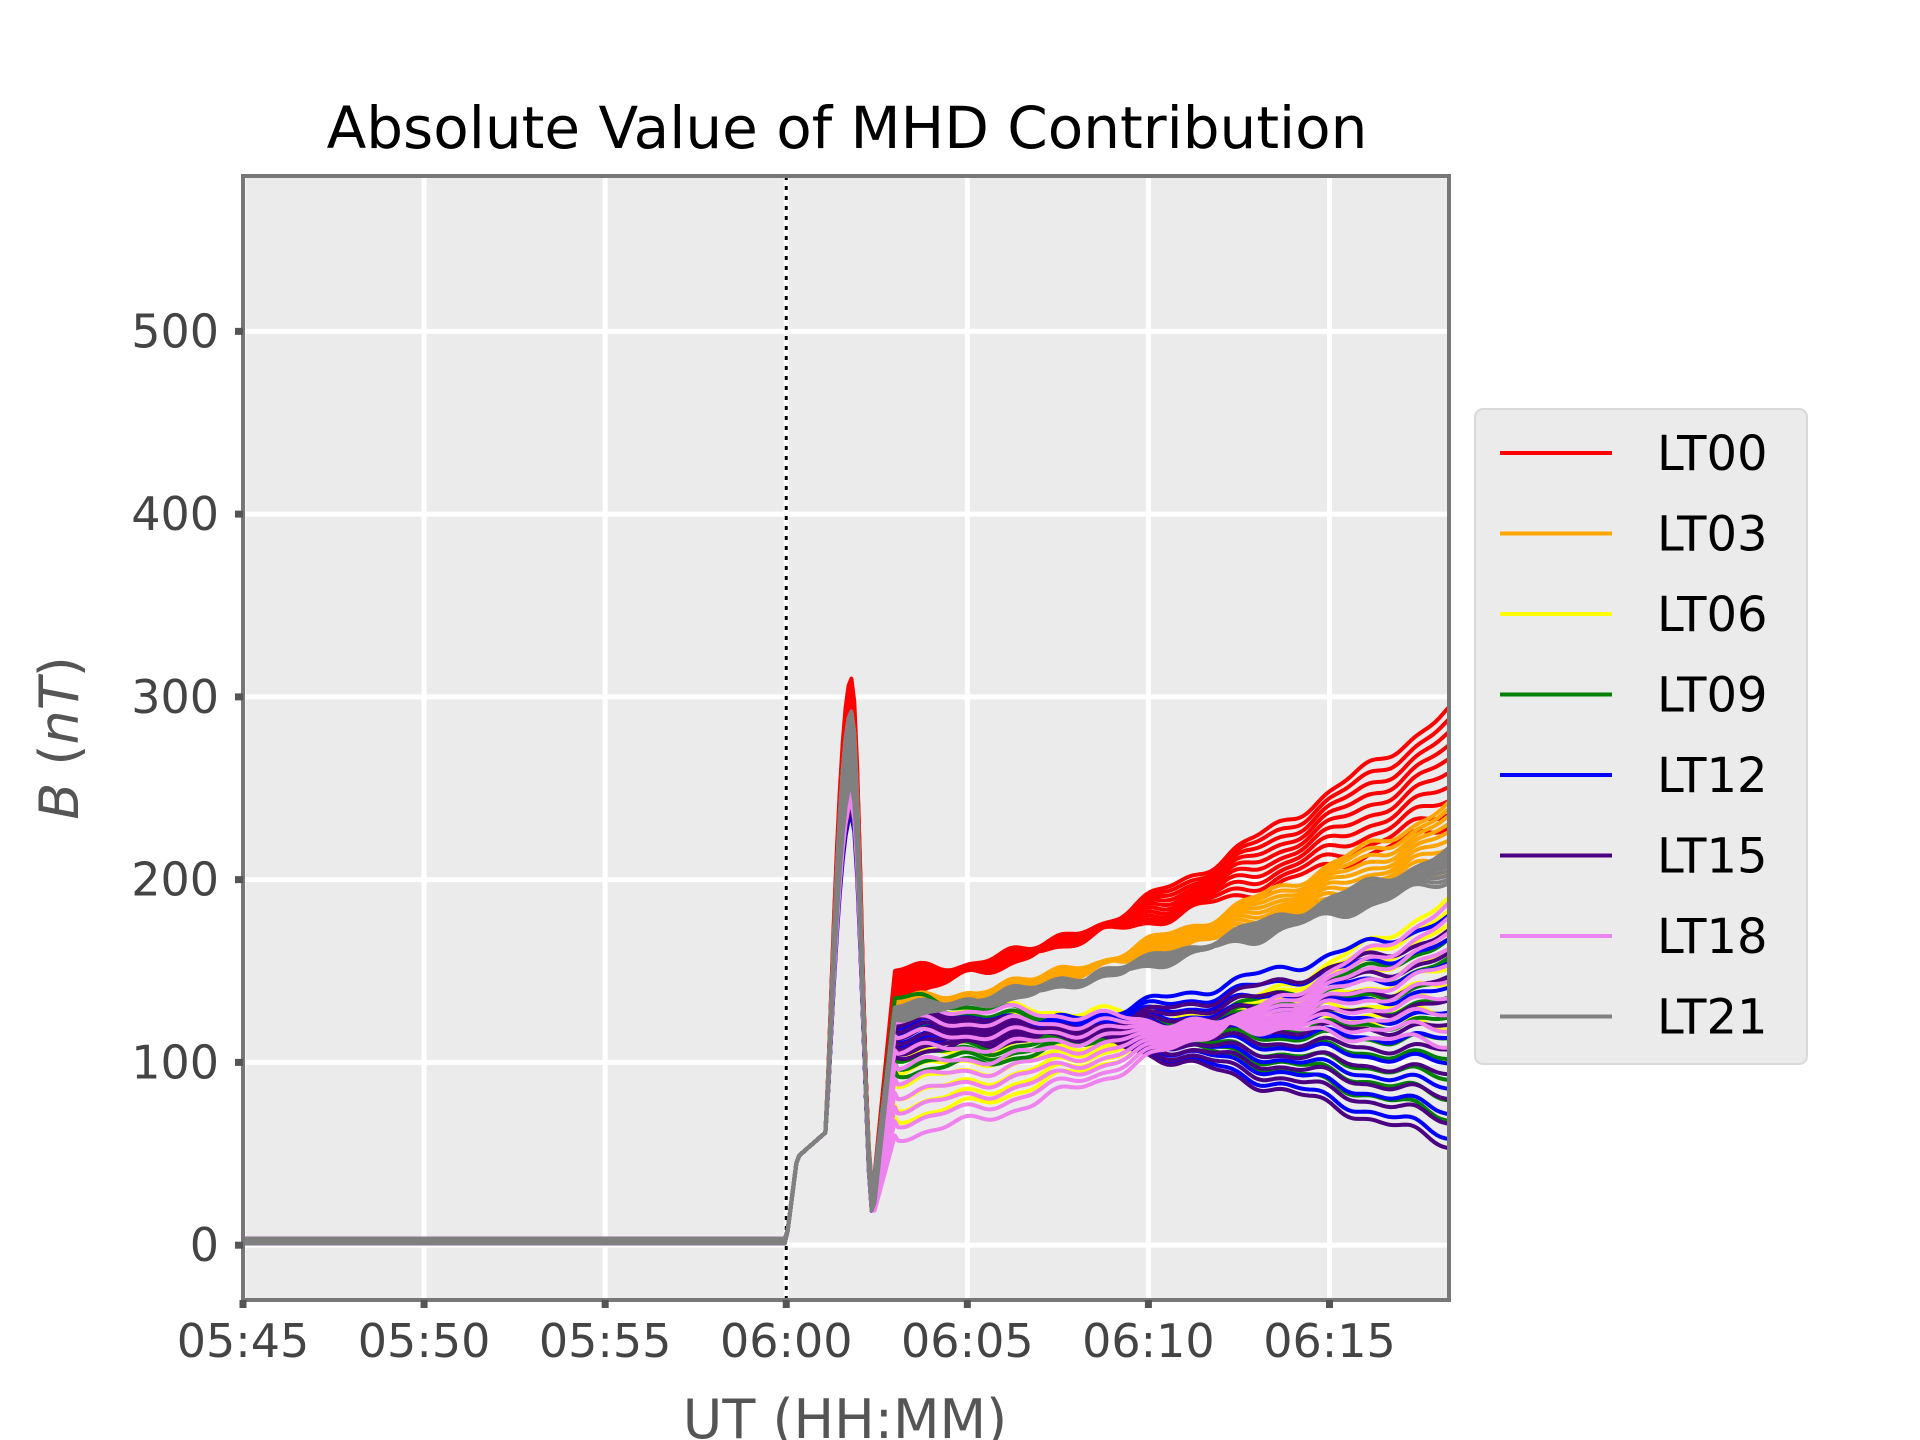 Image resolution: width=1920 pixels, height=1440 pixels. I want to click on chart-title: Absolute Value of MHD Contribution, so click(847, 128).